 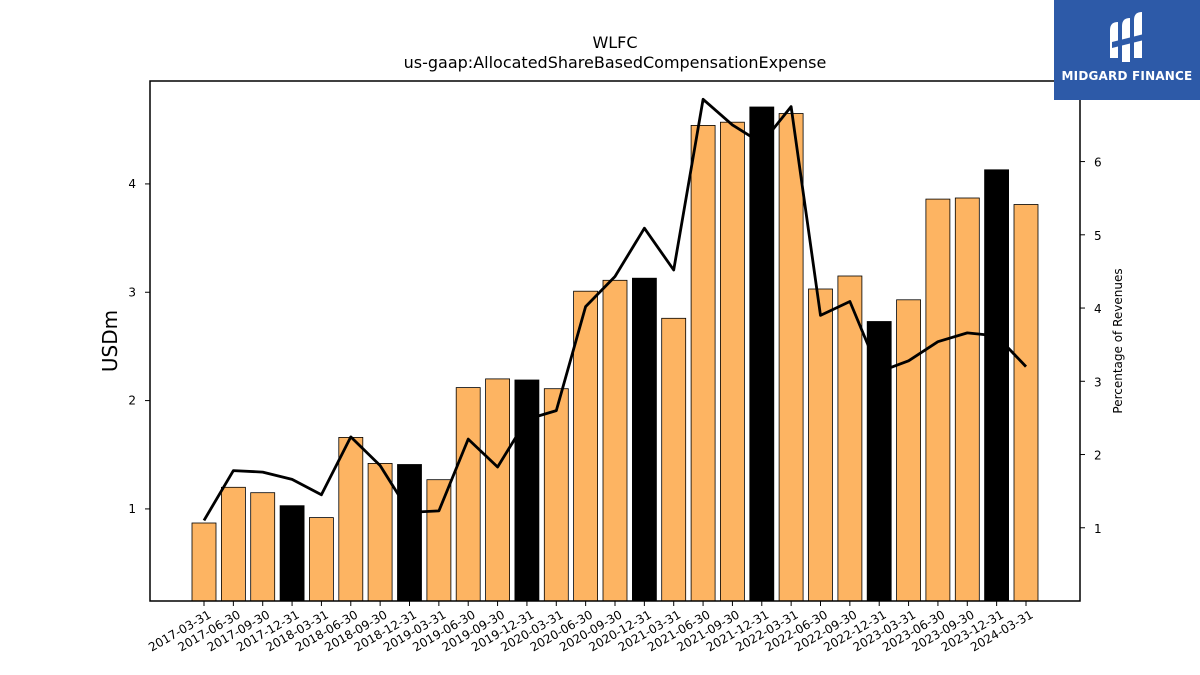 What do you see at coordinates (1098, 456) in the screenshot?
I see `y2-tick-label: 2` at bounding box center [1098, 456].